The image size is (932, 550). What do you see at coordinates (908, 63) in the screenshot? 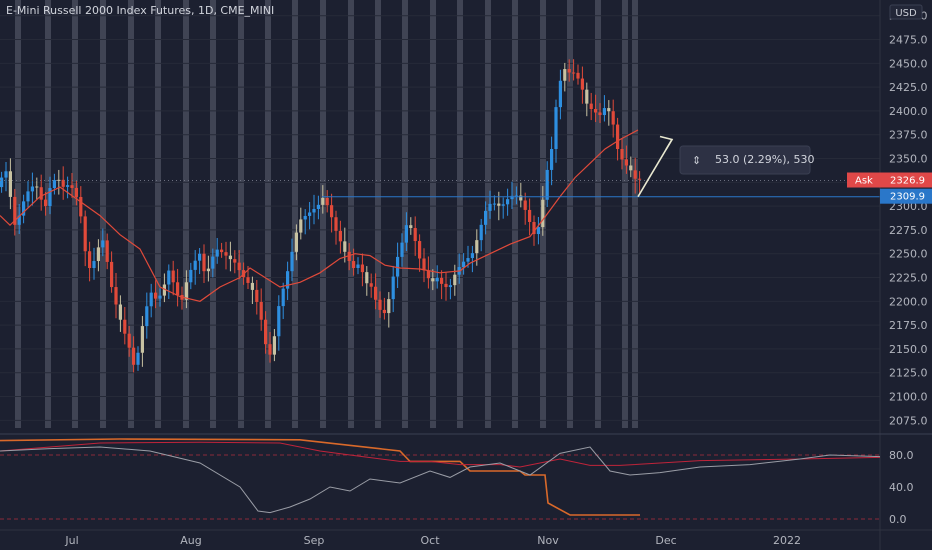
I see `price-tick-label: 2450.0` at bounding box center [908, 63].